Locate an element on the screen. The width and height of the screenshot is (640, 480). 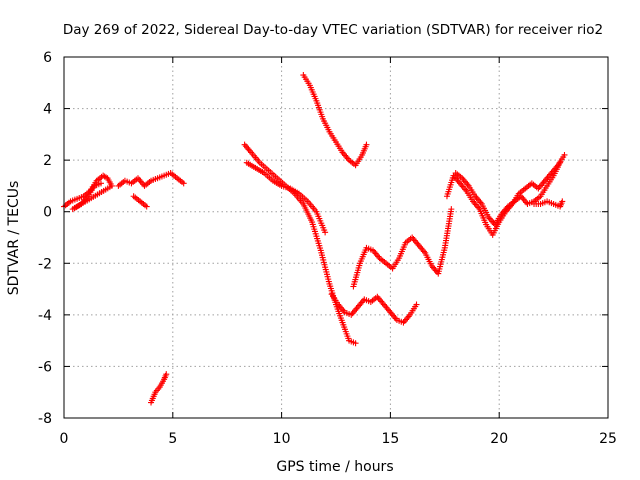
x-tick-label: 20 is located at coordinates (499, 439).